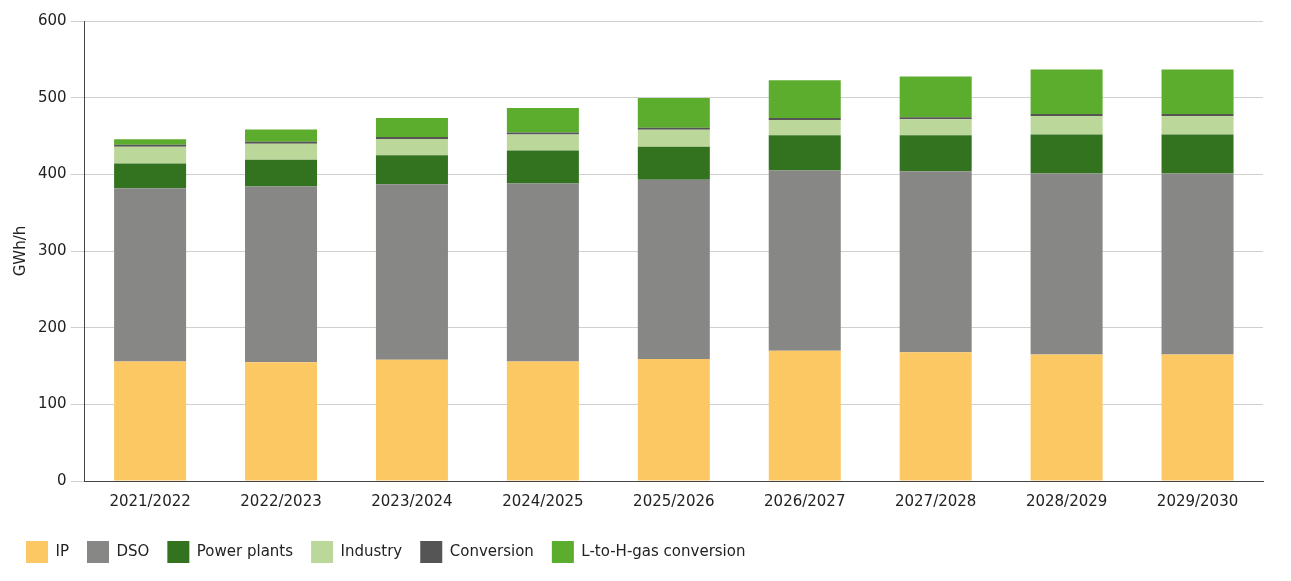 Image resolution: width=1291 pixels, height=581 pixels. Describe the element at coordinates (674, 500) in the screenshot. I see `x-tick-label: 2025/2026` at that location.